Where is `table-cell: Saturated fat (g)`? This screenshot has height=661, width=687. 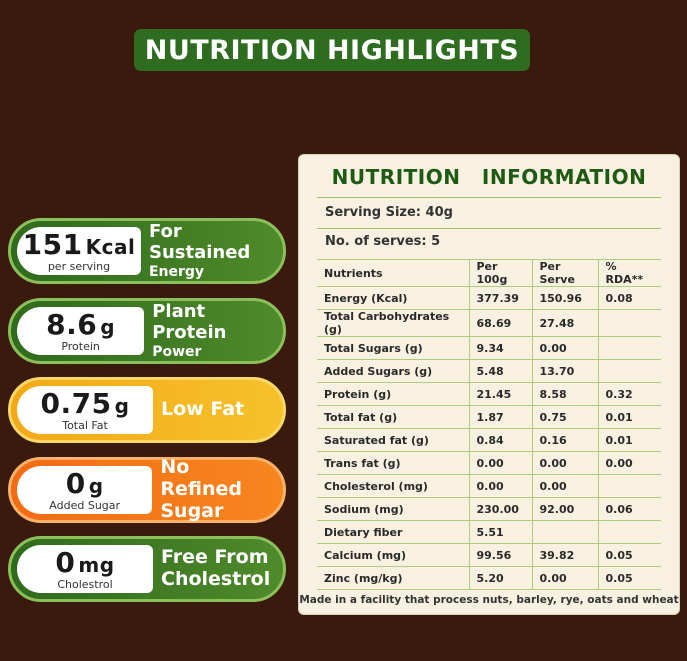 table-cell: Saturated fat (g) is located at coordinates (393, 440).